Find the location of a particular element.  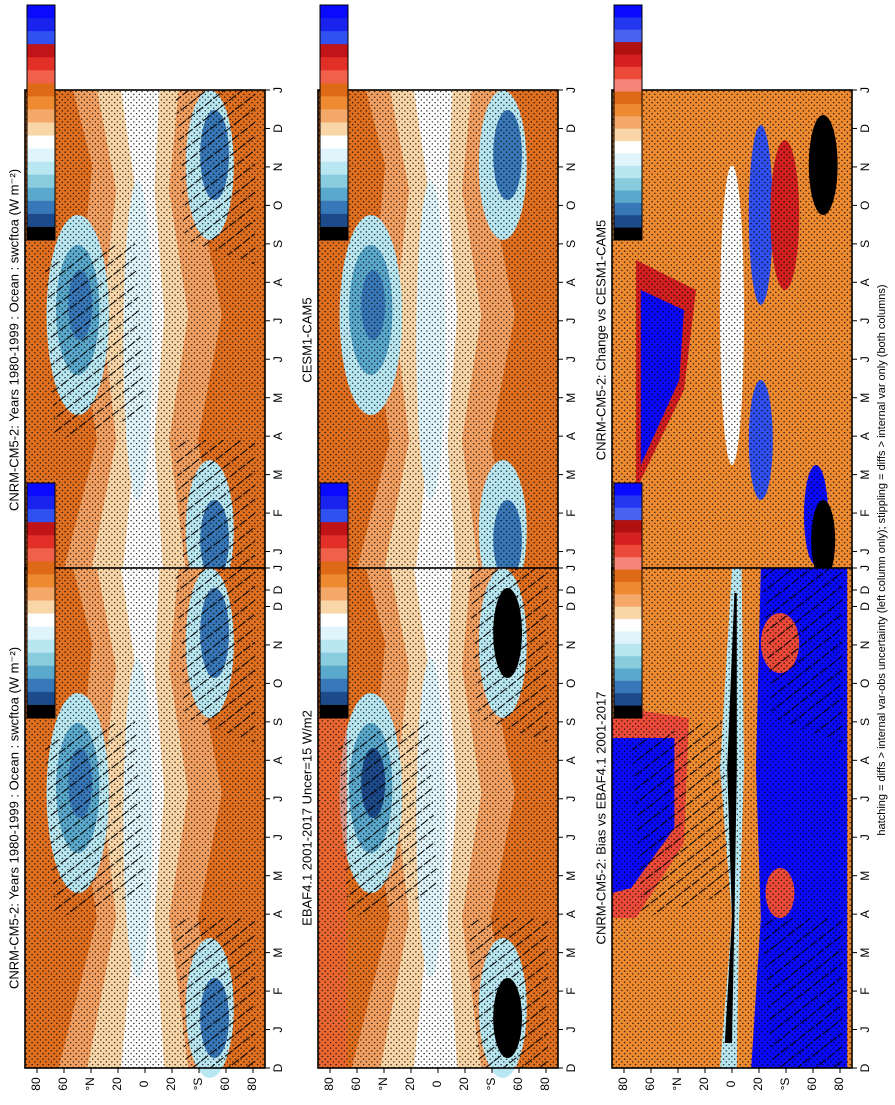

stipple-overlay is located at coordinates (732, 340).